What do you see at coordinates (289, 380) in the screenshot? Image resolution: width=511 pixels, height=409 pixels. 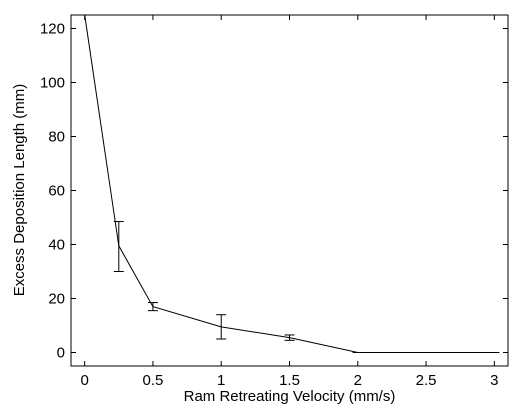 I see `x-tick-label: 1.5` at bounding box center [289, 380].